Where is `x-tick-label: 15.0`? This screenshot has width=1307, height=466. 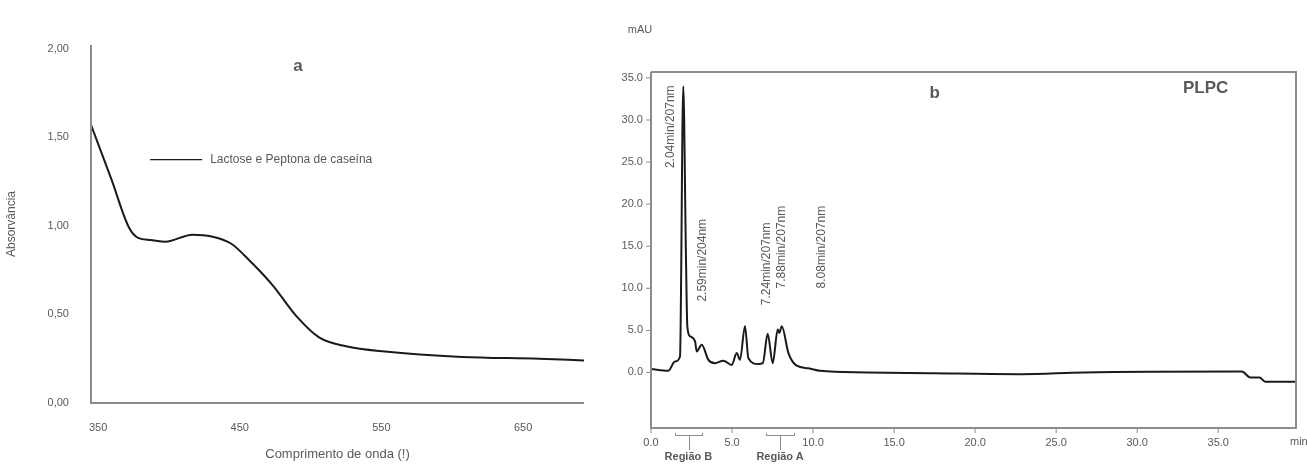
x-tick-label: 15.0 is located at coordinates (894, 441).